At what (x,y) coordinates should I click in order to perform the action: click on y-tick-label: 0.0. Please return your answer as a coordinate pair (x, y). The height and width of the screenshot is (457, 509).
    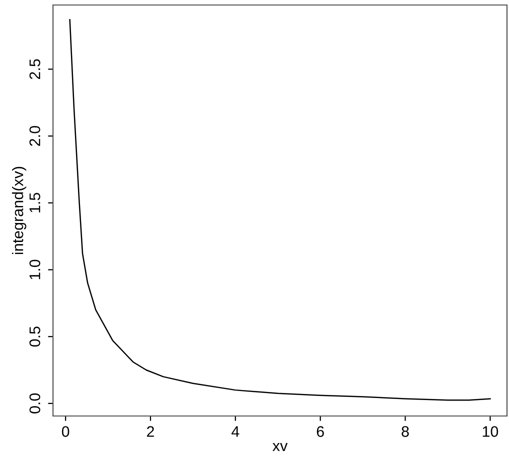
    Looking at the image, I should click on (34, 403).